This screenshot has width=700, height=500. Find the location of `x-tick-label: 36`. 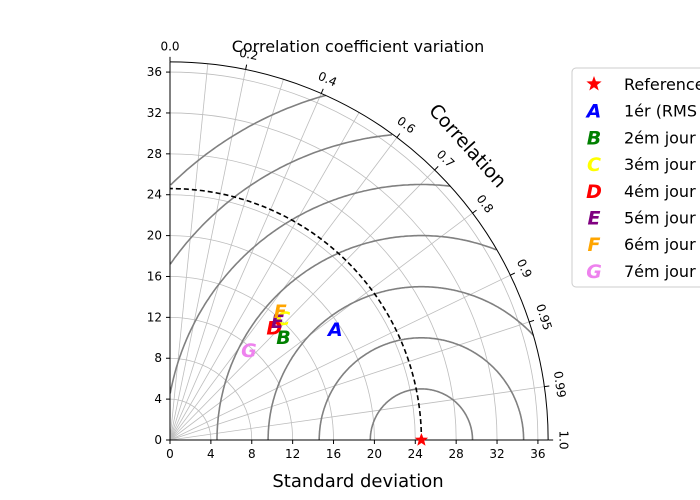

x-tick-label: 36 is located at coordinates (537, 454).